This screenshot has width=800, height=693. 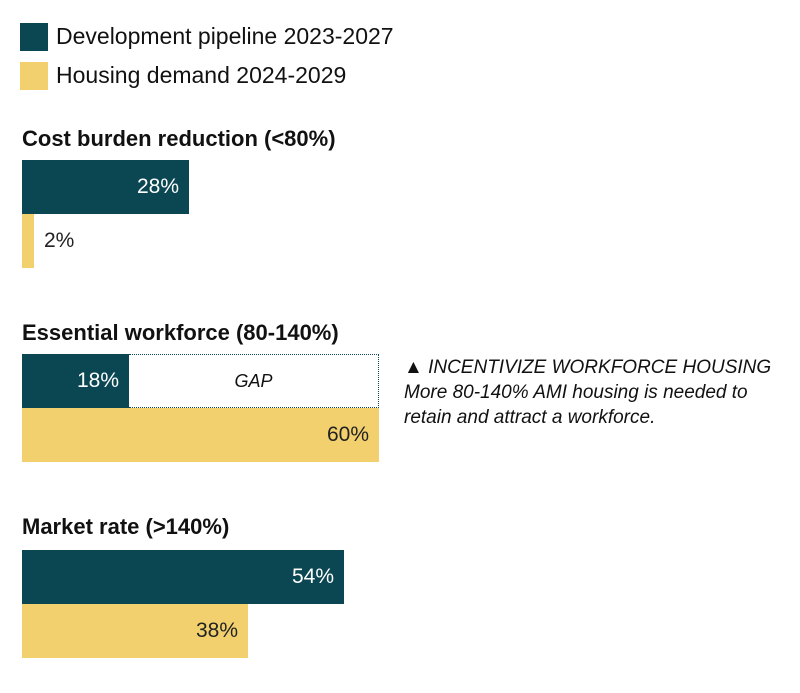 What do you see at coordinates (254, 381) in the screenshot?
I see `gap-box: GAP` at bounding box center [254, 381].